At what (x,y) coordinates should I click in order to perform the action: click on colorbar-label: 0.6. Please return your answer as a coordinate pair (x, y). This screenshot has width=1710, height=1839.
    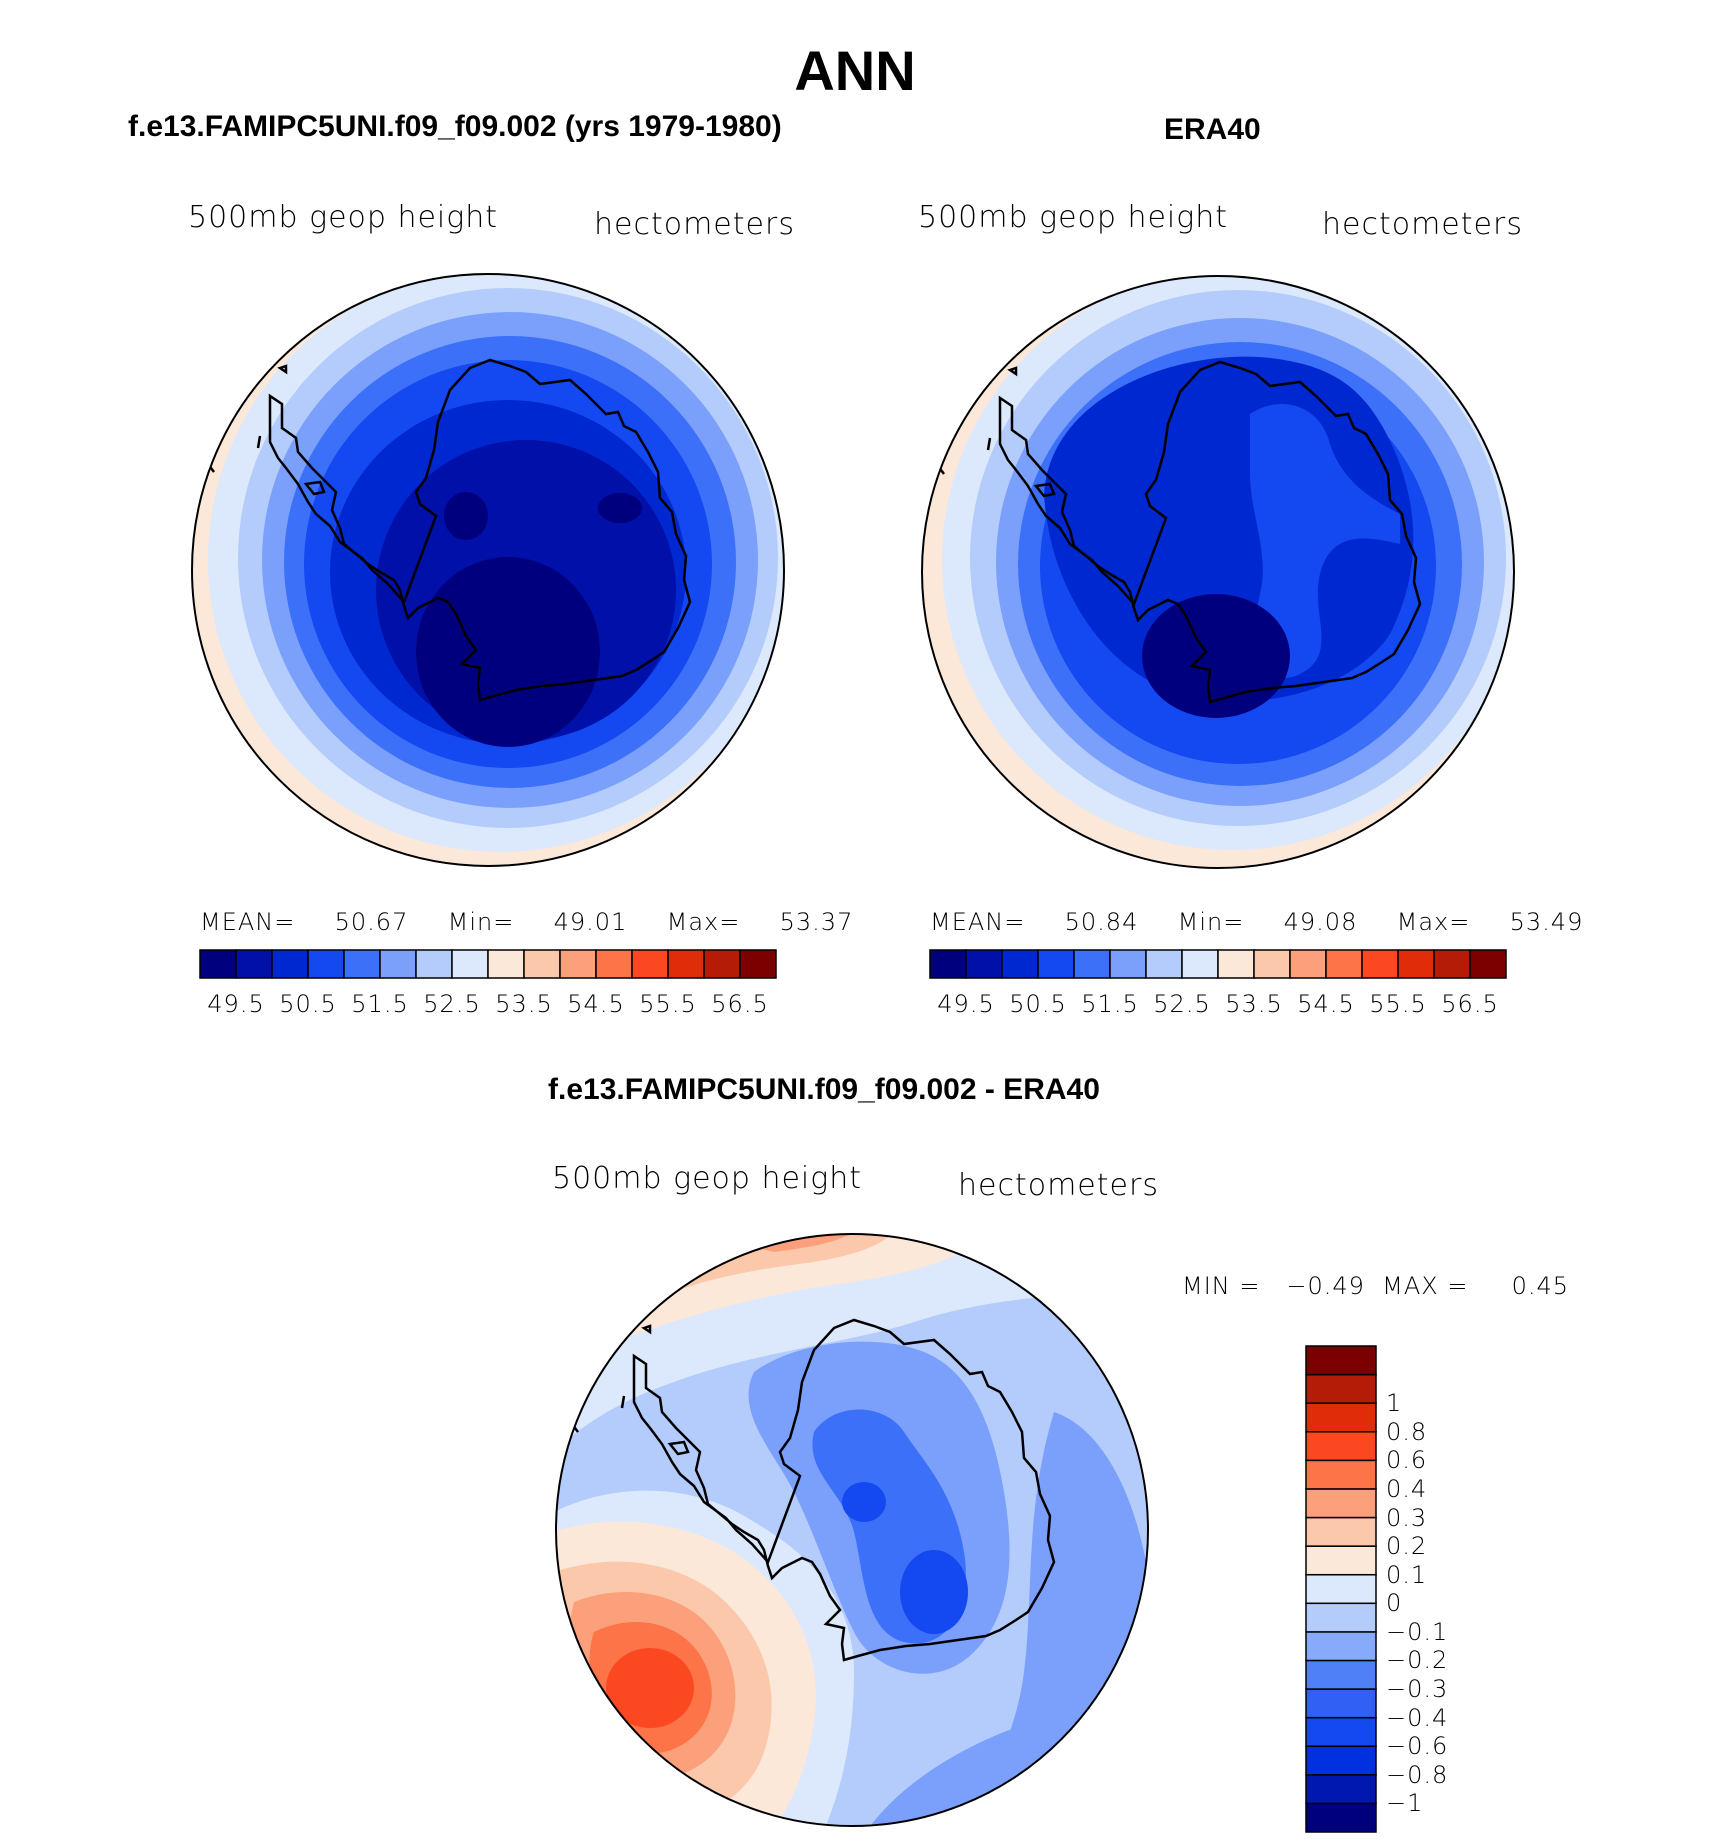
    Looking at the image, I should click on (1407, 1460).